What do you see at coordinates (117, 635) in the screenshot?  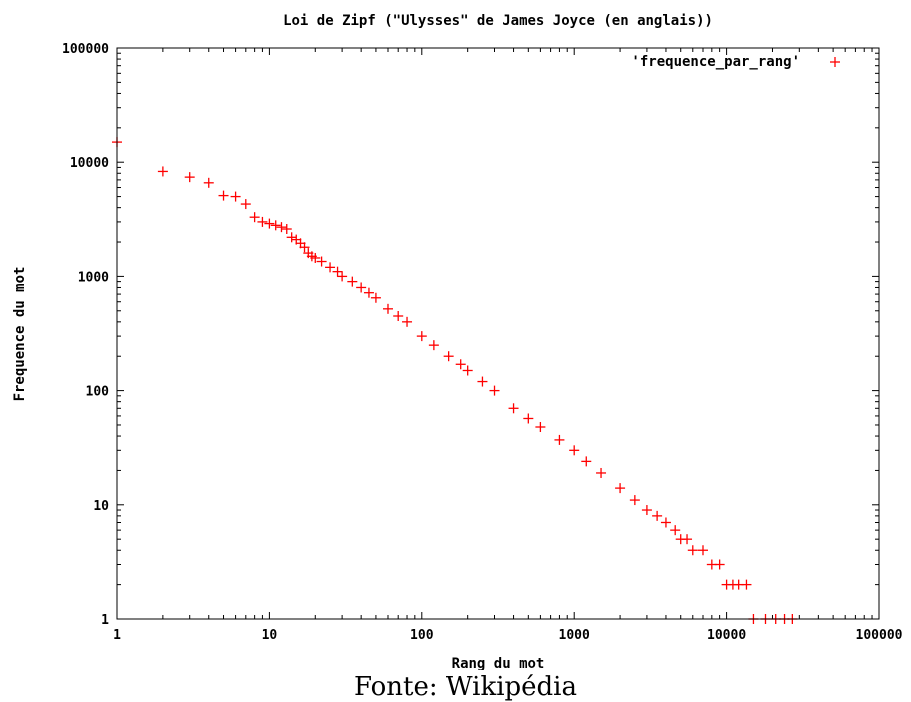 I see `x-tick-label: 1` at bounding box center [117, 635].